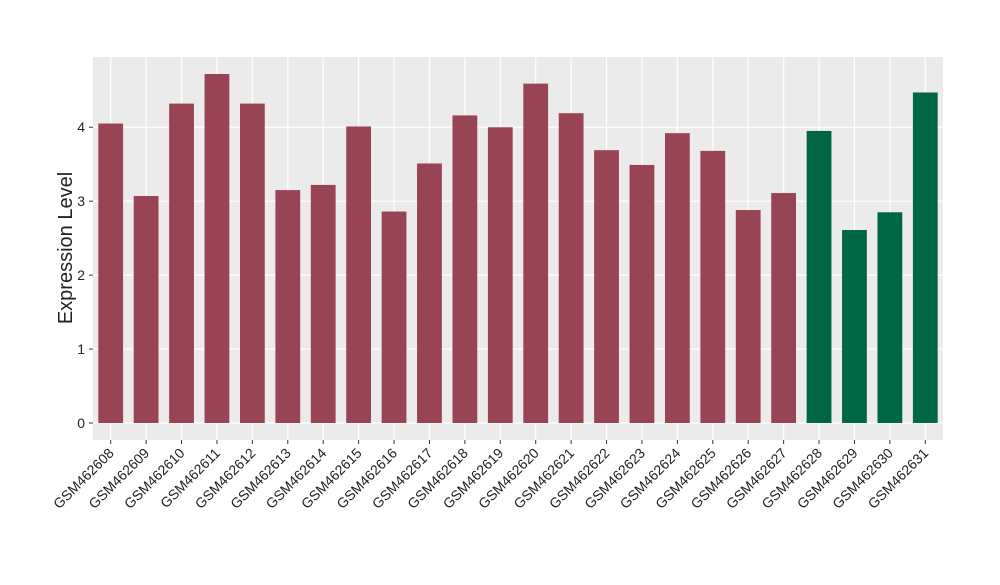 The width and height of the screenshot is (1000, 585). Describe the element at coordinates (81, 349) in the screenshot. I see `y-tick-label: 1` at that location.